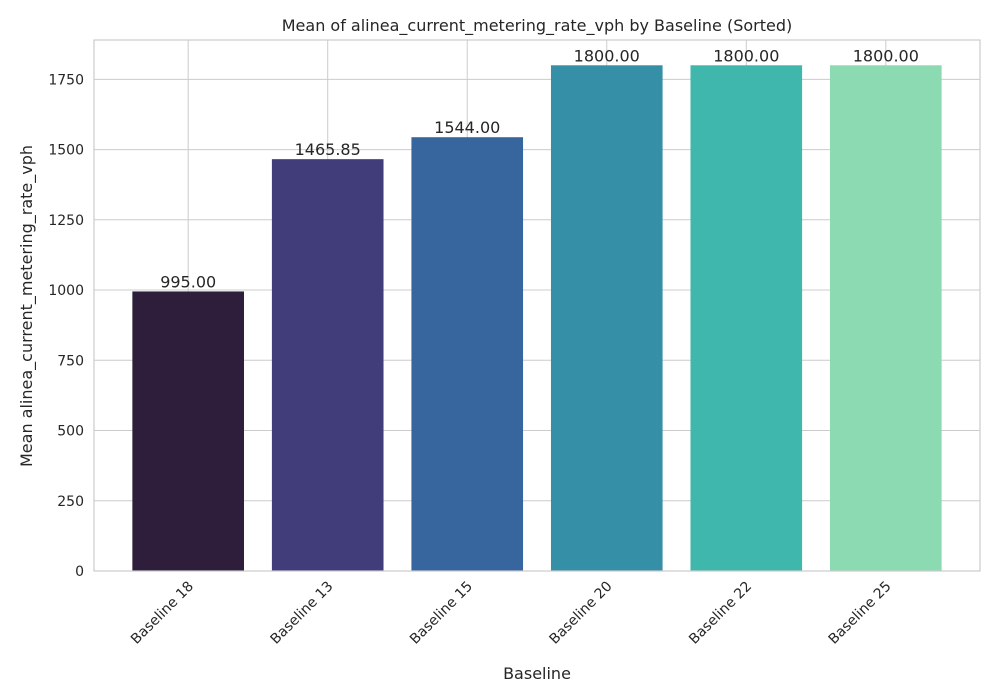 The image size is (1000, 700). I want to click on y-tick-label: 0, so click(79, 572).